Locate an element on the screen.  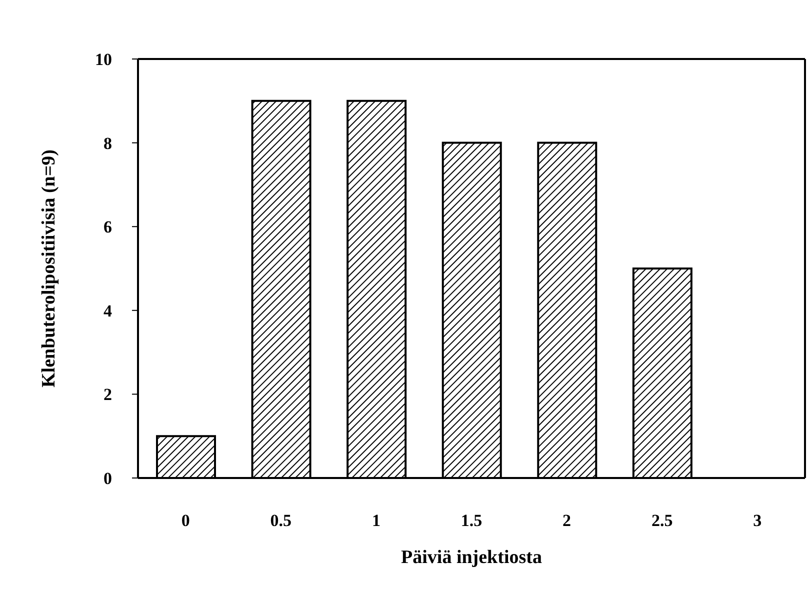
x-axis-title: Päiviä injektiosta is located at coordinates (471, 557).